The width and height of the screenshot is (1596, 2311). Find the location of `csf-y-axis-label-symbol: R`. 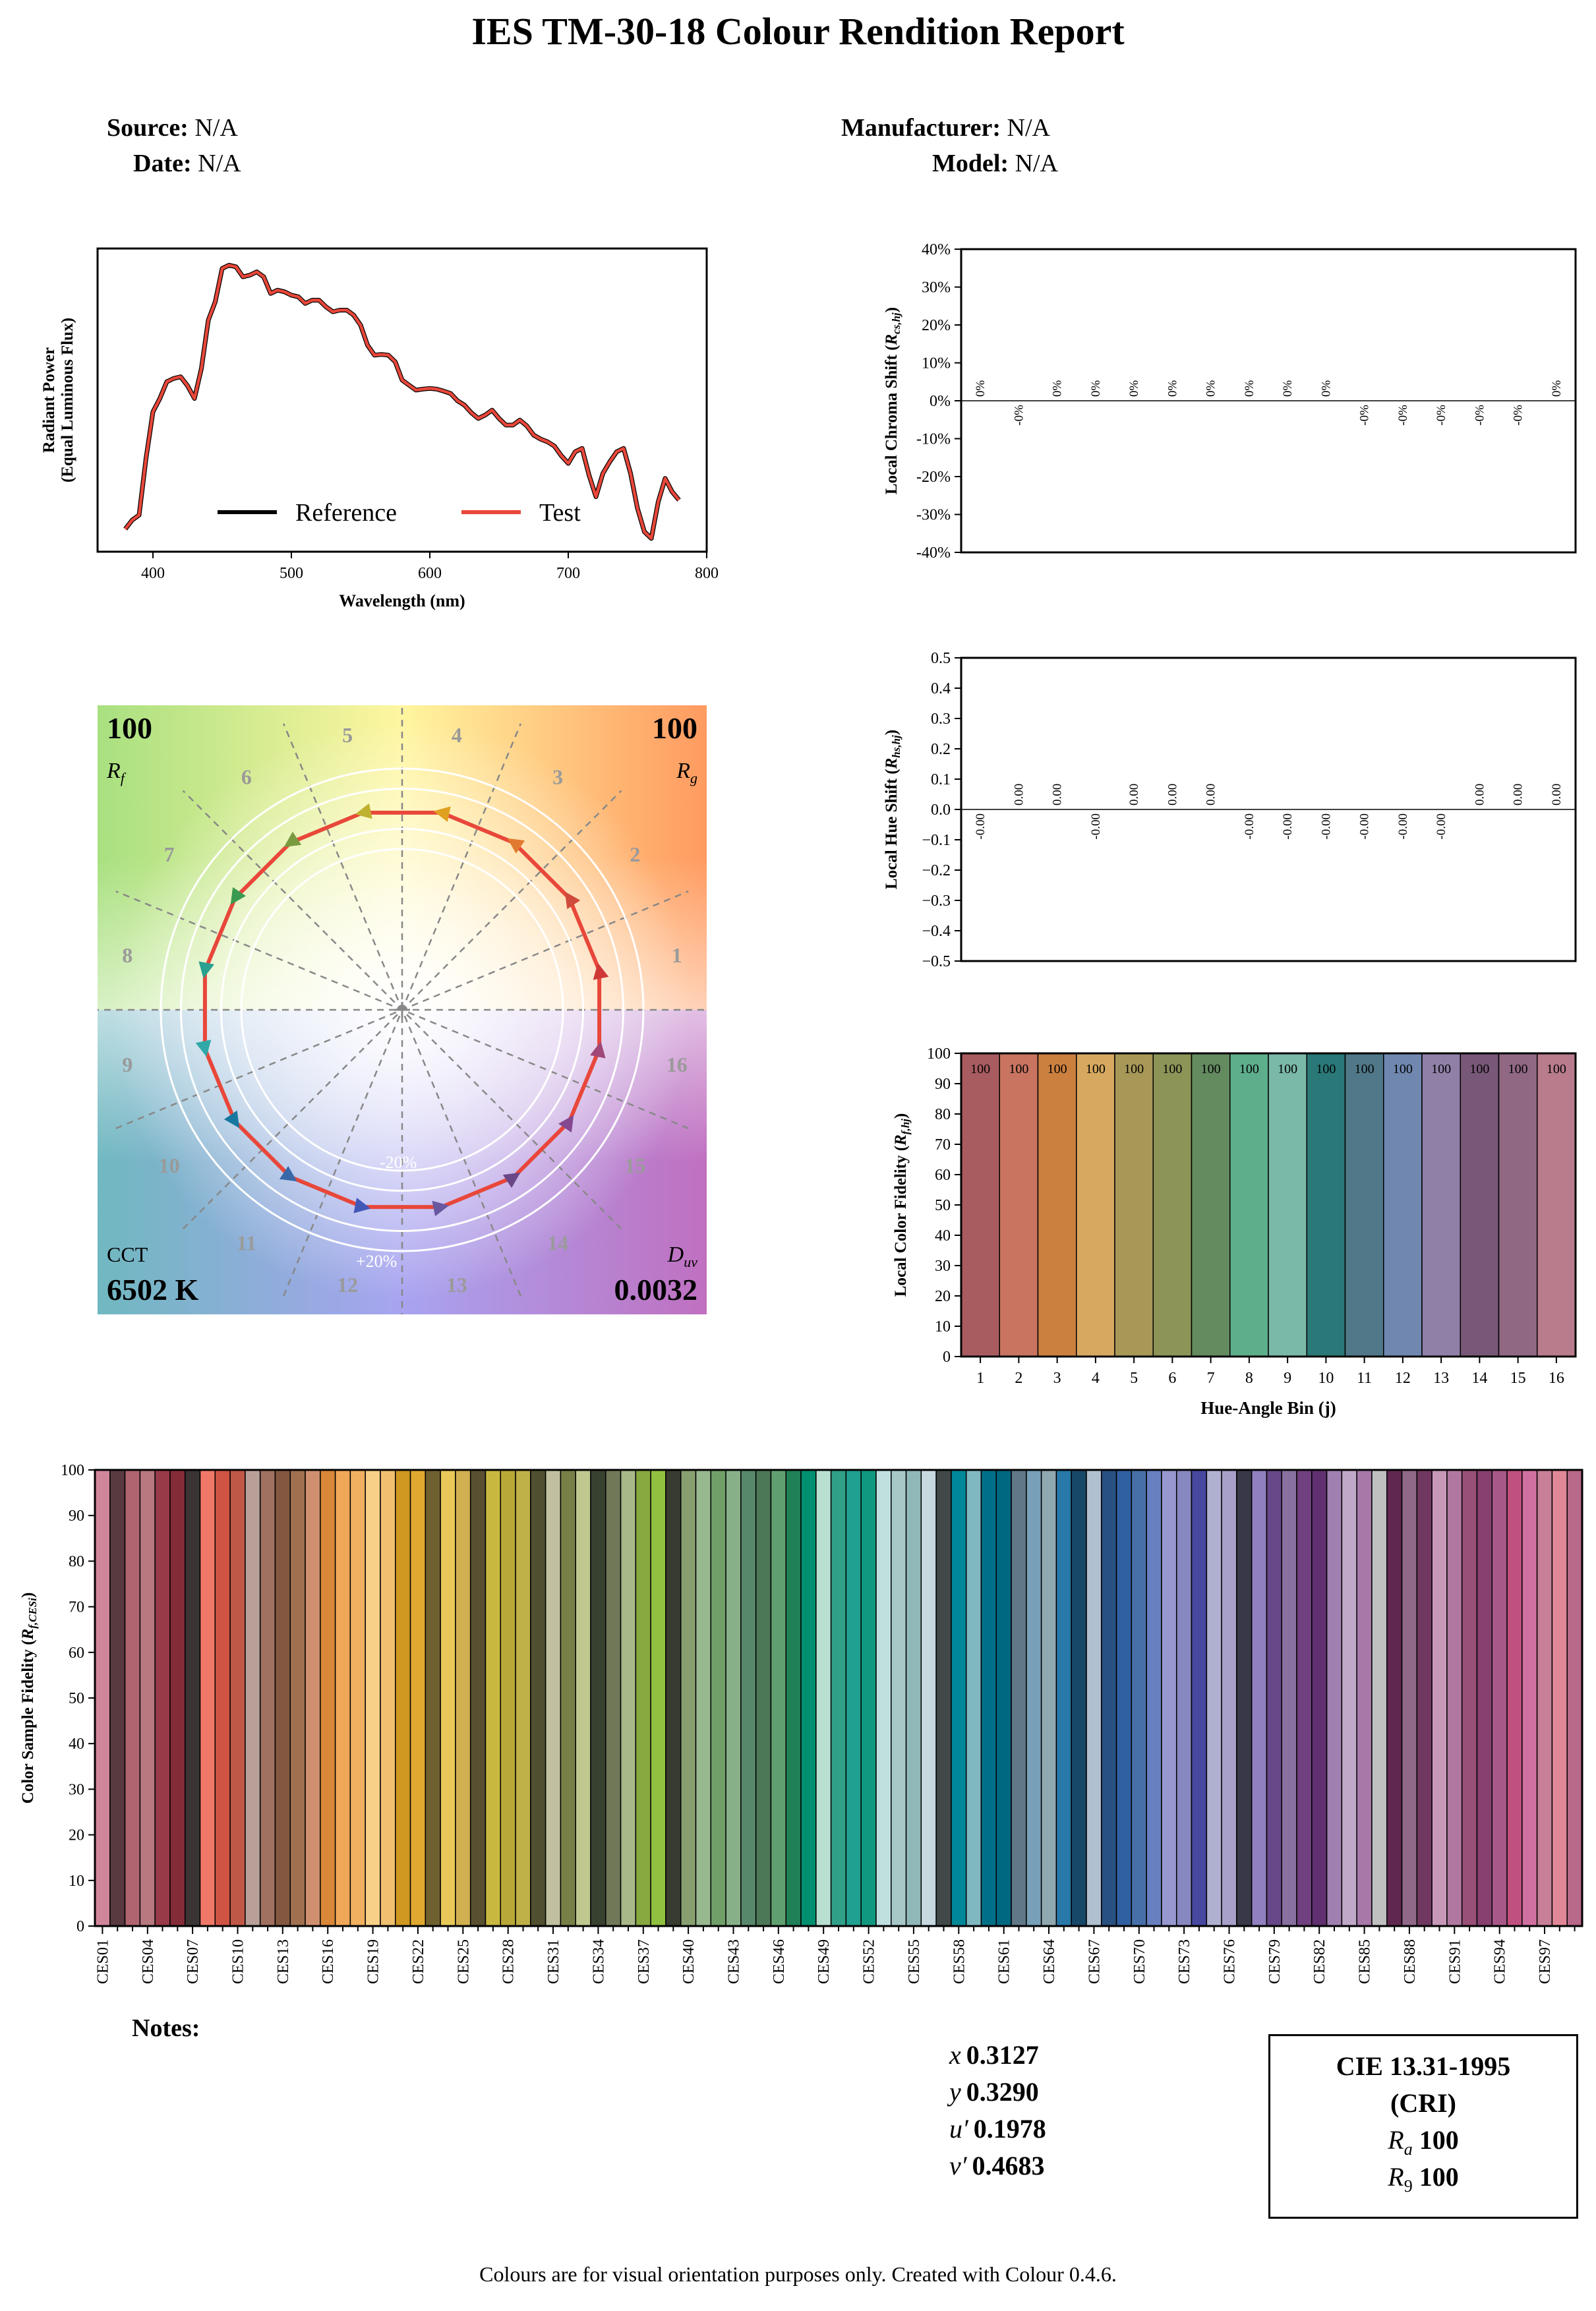

csf-y-axis-label-symbol: R is located at coordinates (28, 1635).